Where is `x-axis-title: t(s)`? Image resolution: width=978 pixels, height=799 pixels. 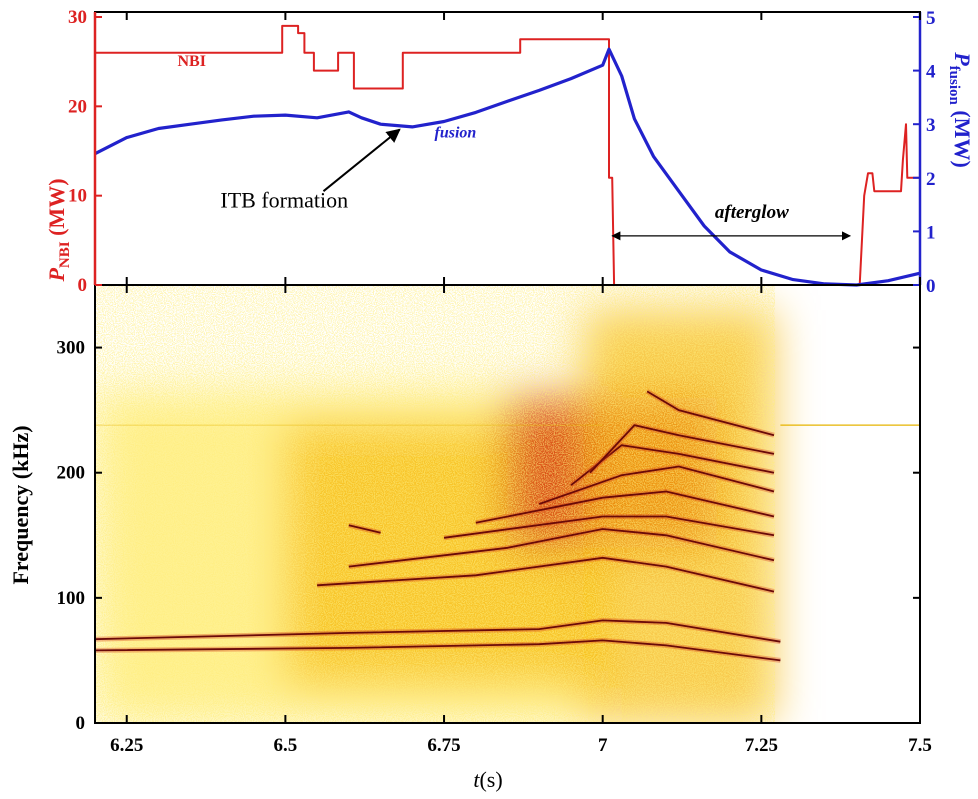
x-axis-title: t(s) is located at coordinates (487, 779).